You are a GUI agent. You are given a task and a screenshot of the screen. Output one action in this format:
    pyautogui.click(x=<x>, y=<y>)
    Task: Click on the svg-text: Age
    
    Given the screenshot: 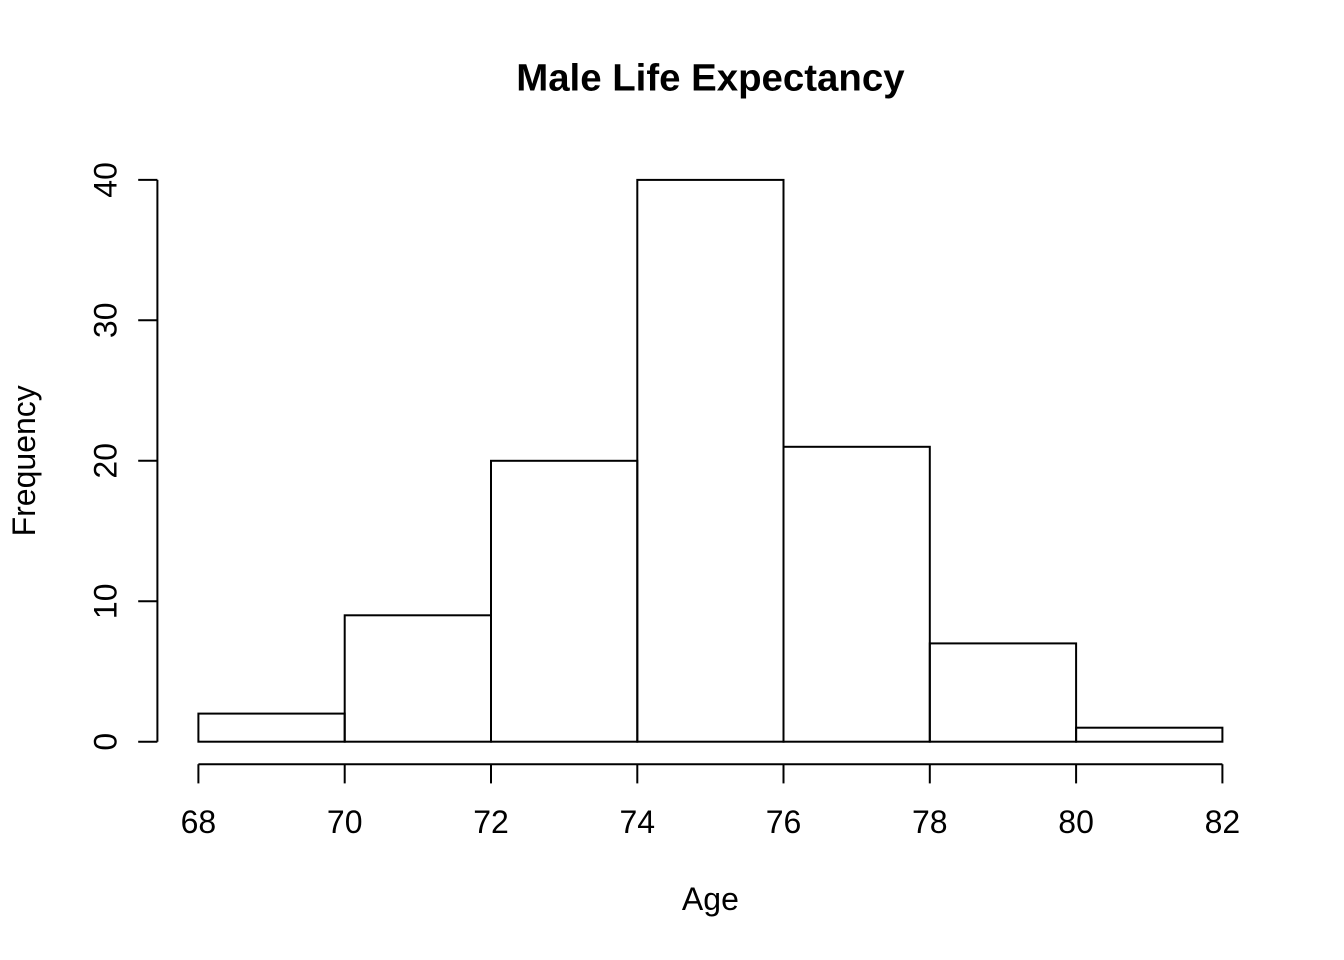 What is the action you would take?
    pyautogui.click(x=710, y=899)
    